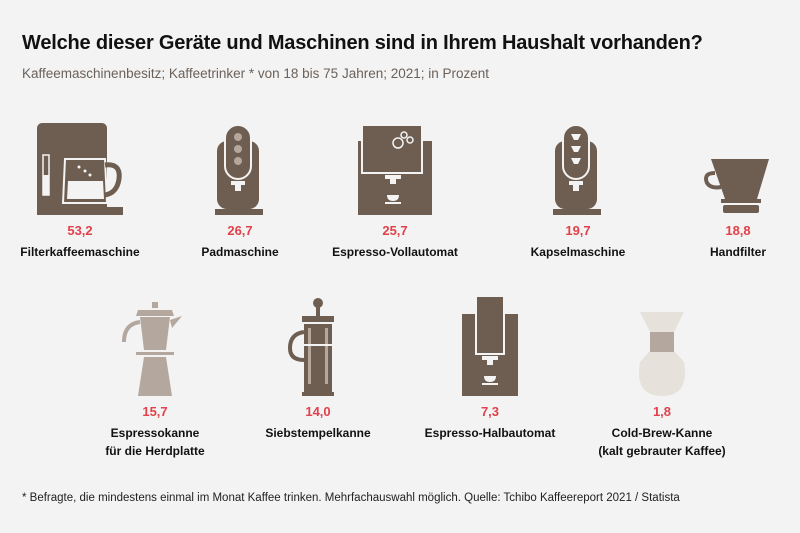 The image size is (800, 533). I want to click on item-handfilter: 18,8 Handfilter, so click(726, 192).